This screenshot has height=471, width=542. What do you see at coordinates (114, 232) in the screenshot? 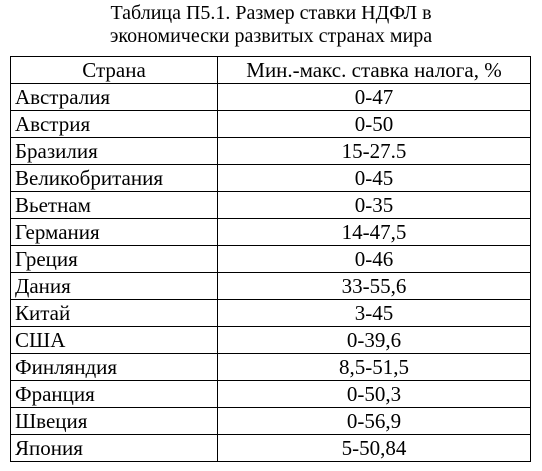
I see `country-cell: Германия` at bounding box center [114, 232].